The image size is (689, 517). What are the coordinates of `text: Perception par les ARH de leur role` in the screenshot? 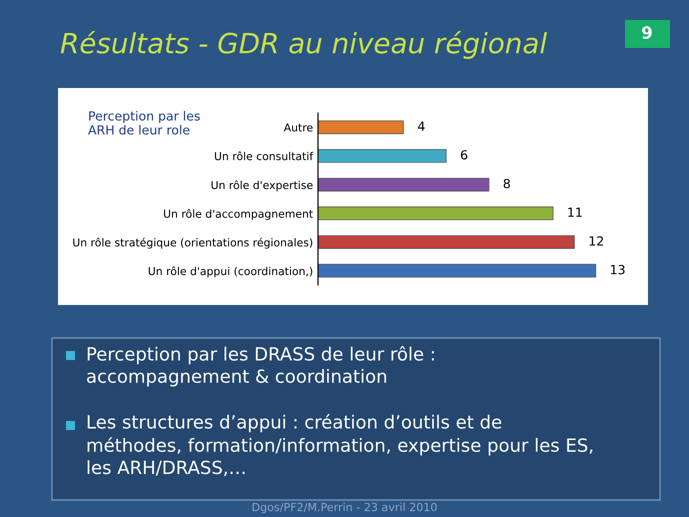 It's located at (144, 122).